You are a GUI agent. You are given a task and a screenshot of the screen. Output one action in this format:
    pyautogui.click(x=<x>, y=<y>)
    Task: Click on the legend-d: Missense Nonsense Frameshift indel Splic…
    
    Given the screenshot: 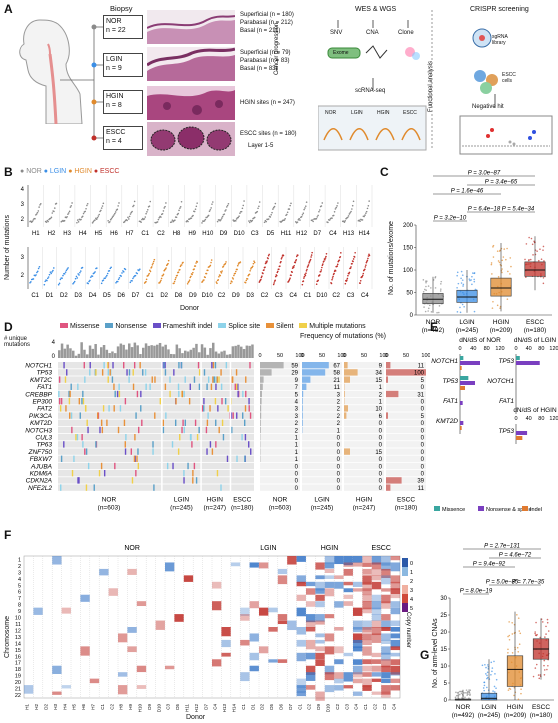 What is the action you would take?
    pyautogui.click(x=213, y=326)
    